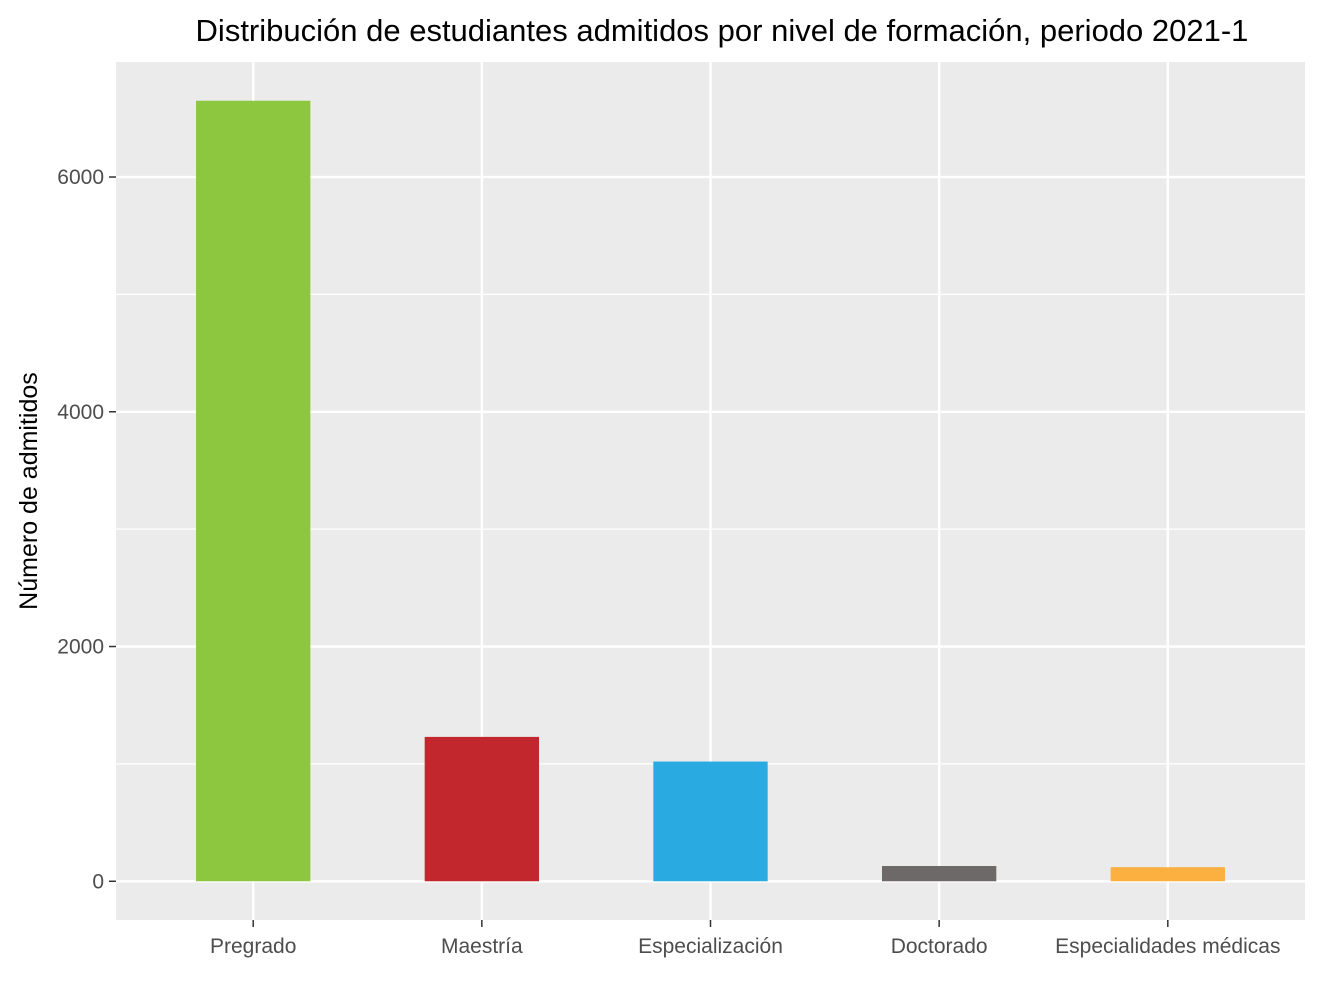 This screenshot has height=1008, width=1344. What do you see at coordinates (29, 491) in the screenshot?
I see `y-axis-label: Número de admitidos` at bounding box center [29, 491].